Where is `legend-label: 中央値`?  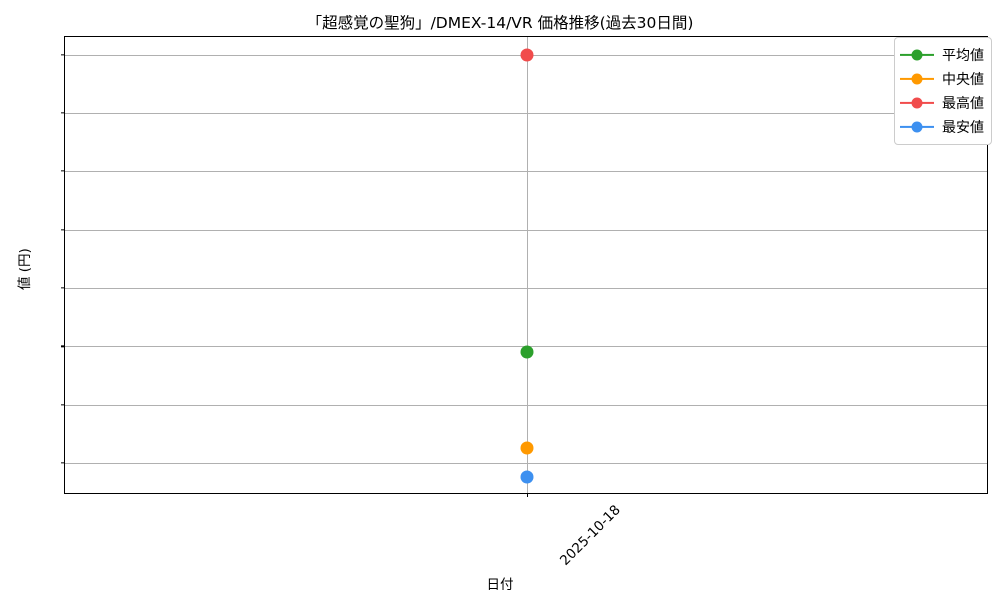 legend-label: 中央値 is located at coordinates (963, 80).